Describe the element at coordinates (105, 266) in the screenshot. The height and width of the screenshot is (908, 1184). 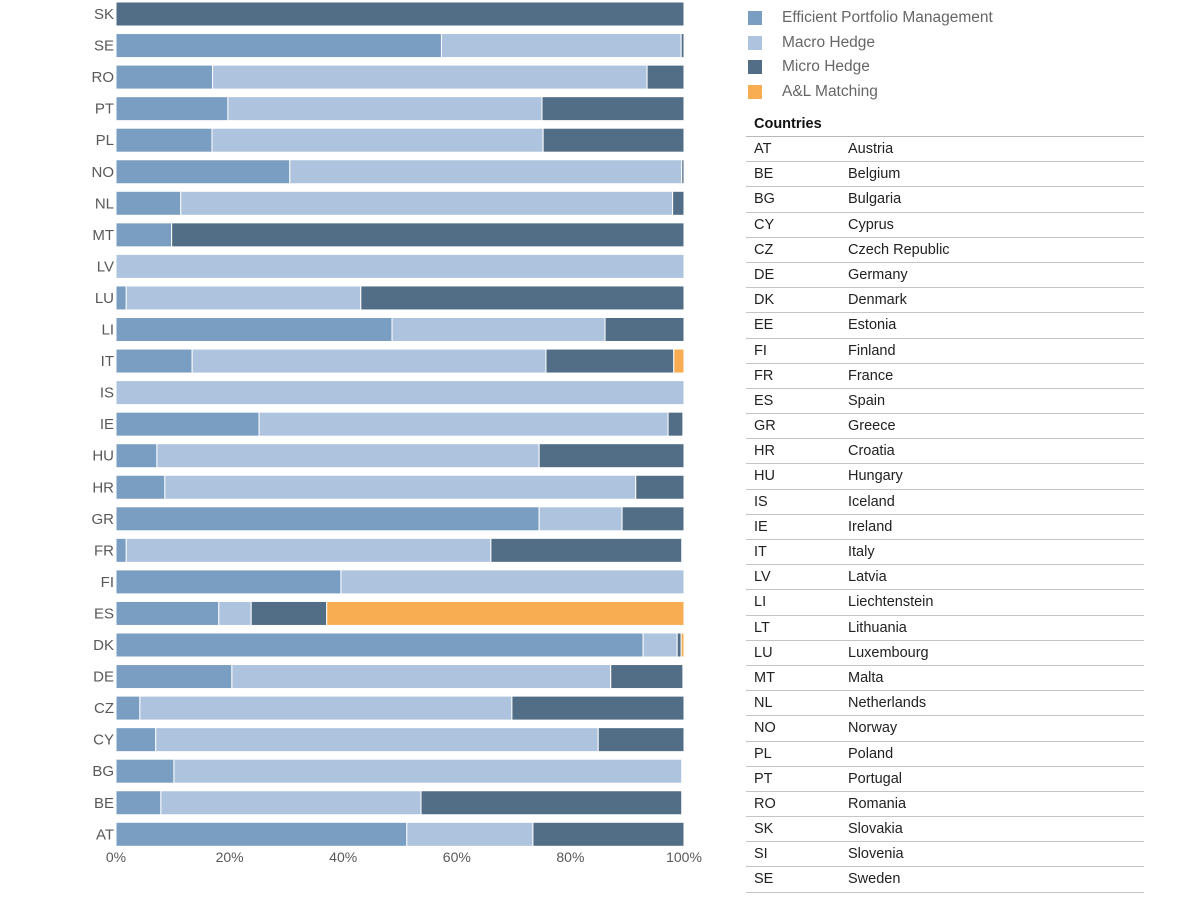
I see `category-label: LV` at that location.